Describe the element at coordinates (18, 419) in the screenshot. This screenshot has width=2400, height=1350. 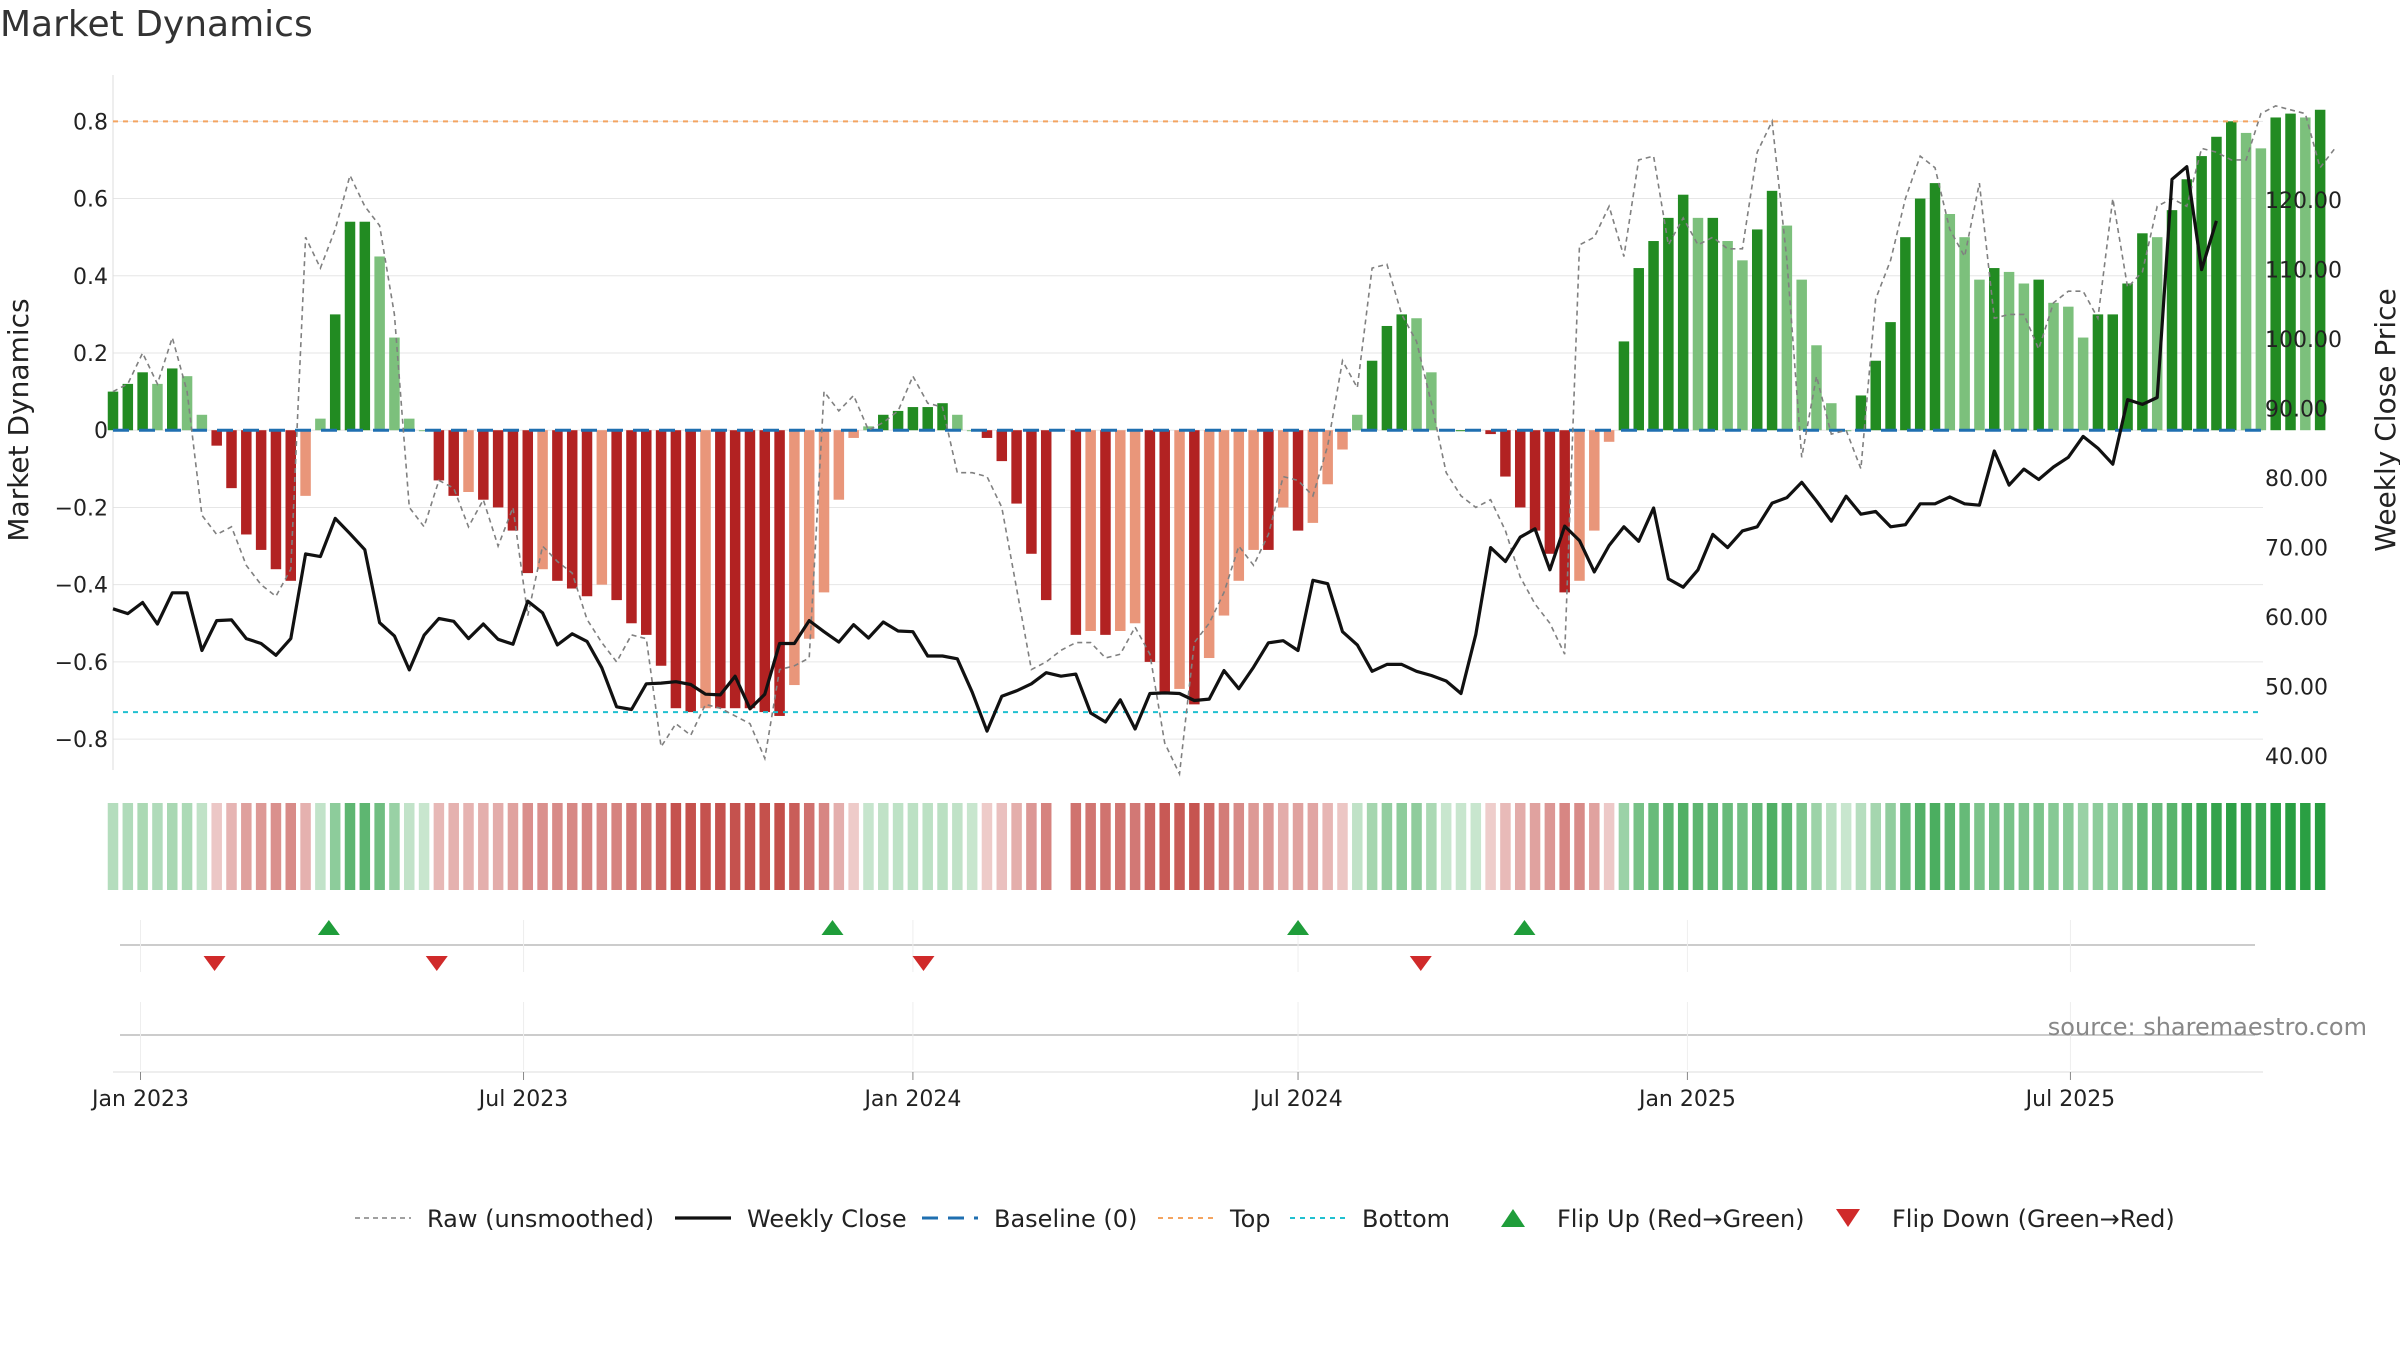
I see `y-axis-title: Market Dynamics` at that location.